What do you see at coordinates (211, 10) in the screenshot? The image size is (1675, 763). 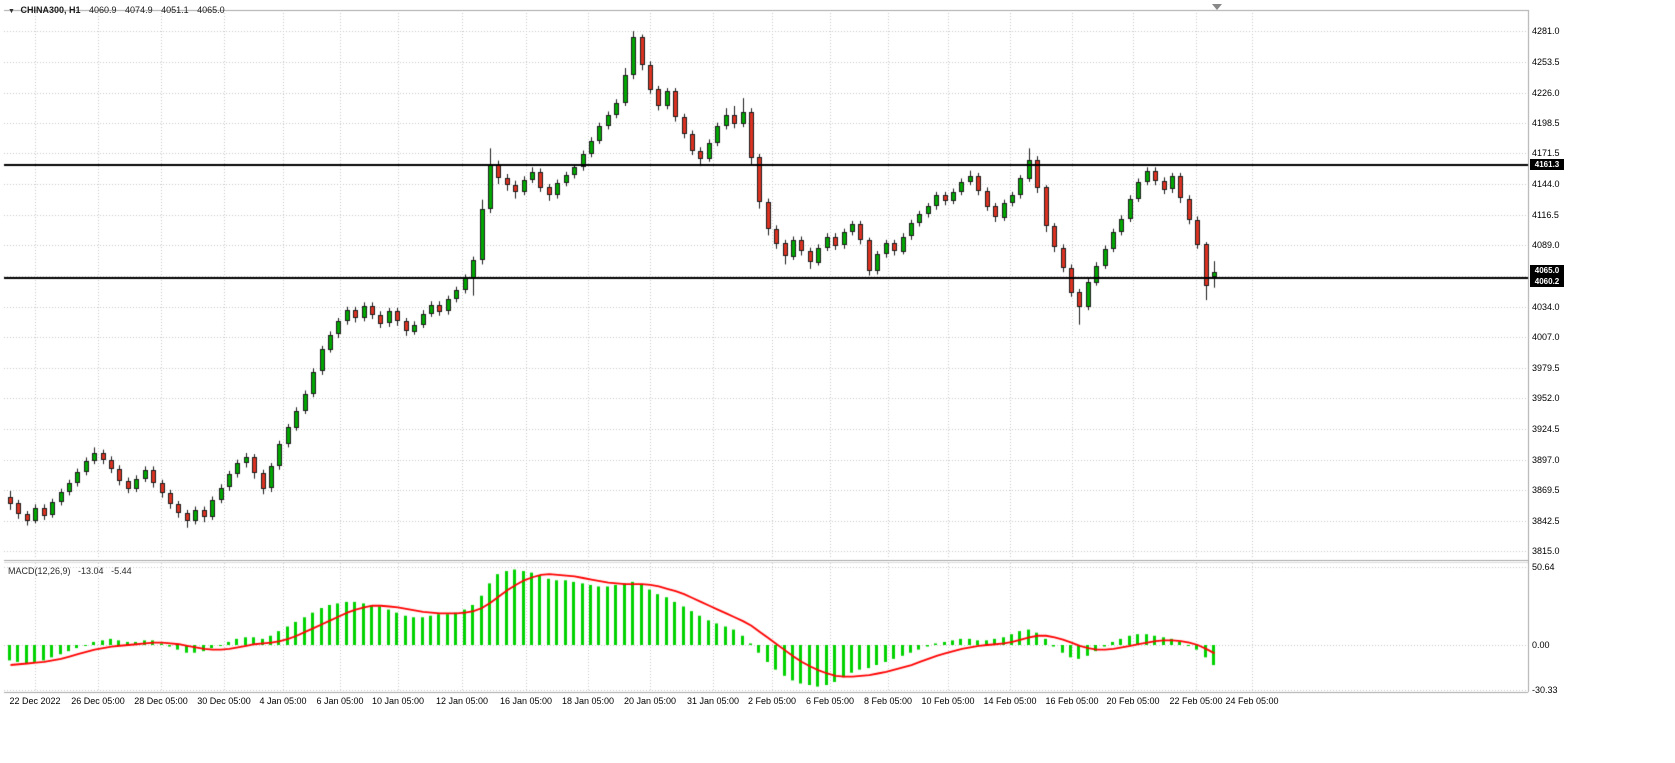 I see `quote-close: 4065.0` at bounding box center [211, 10].